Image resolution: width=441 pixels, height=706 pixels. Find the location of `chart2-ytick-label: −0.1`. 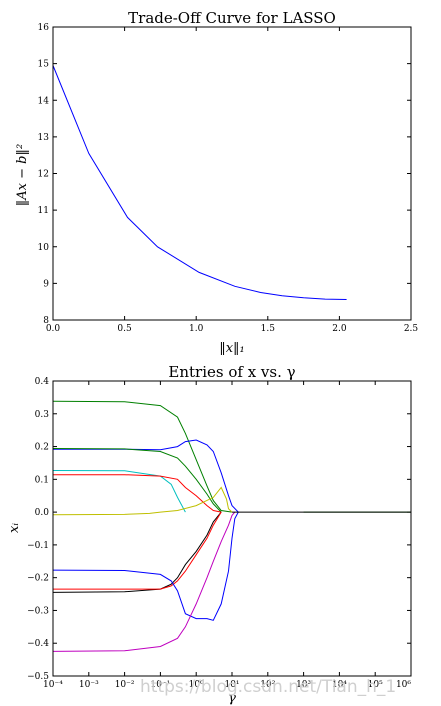

chart2-ytick-label: −0.1 is located at coordinates (38, 546).